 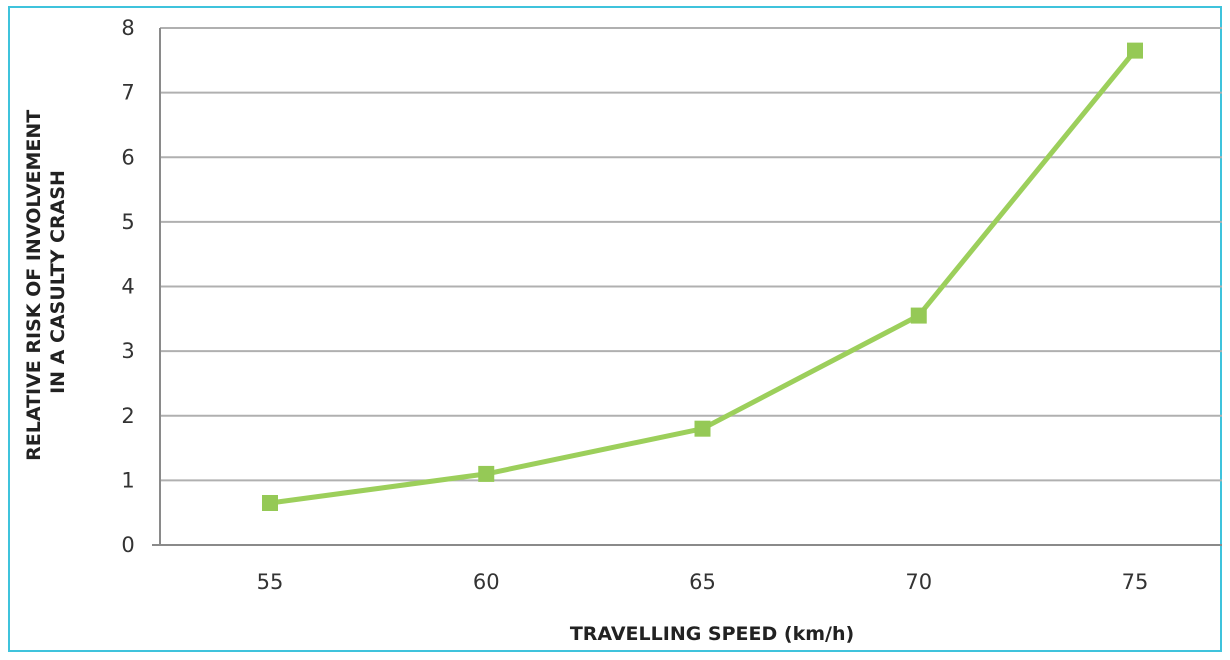 I want to click on y-tick-label: 2, so click(x=127, y=416).